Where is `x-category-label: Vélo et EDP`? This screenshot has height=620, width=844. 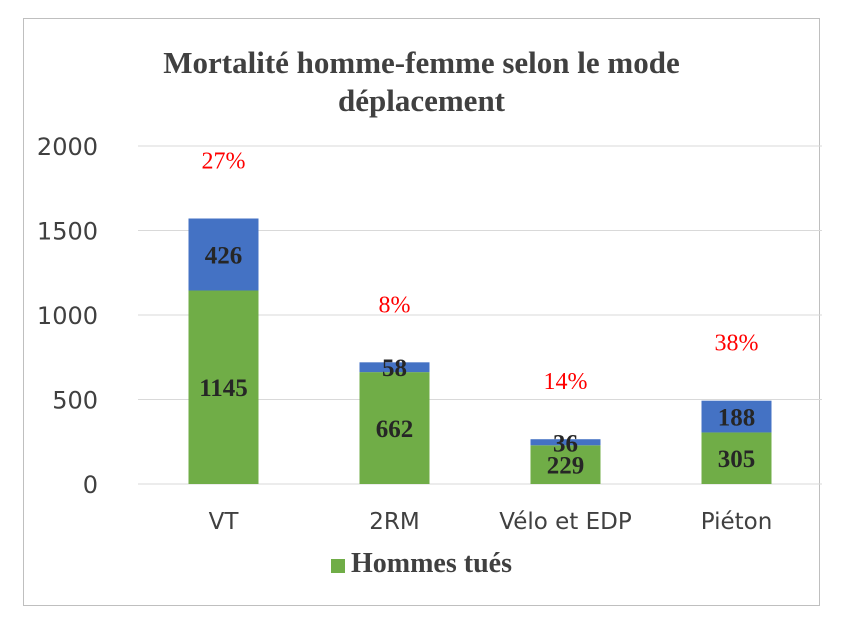 x-category-label: Vélo et EDP is located at coordinates (565, 522).